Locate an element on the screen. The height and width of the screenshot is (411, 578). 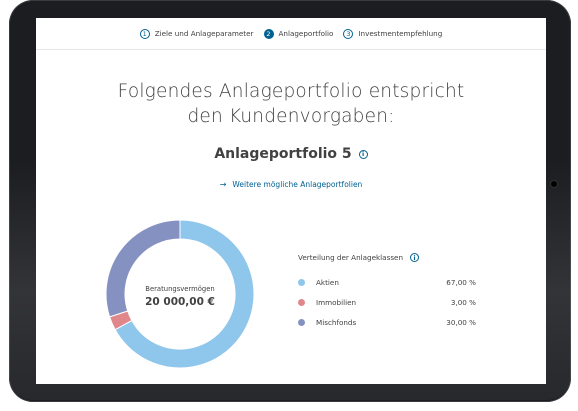
legend-value: 3,00 % is located at coordinates (463, 302).